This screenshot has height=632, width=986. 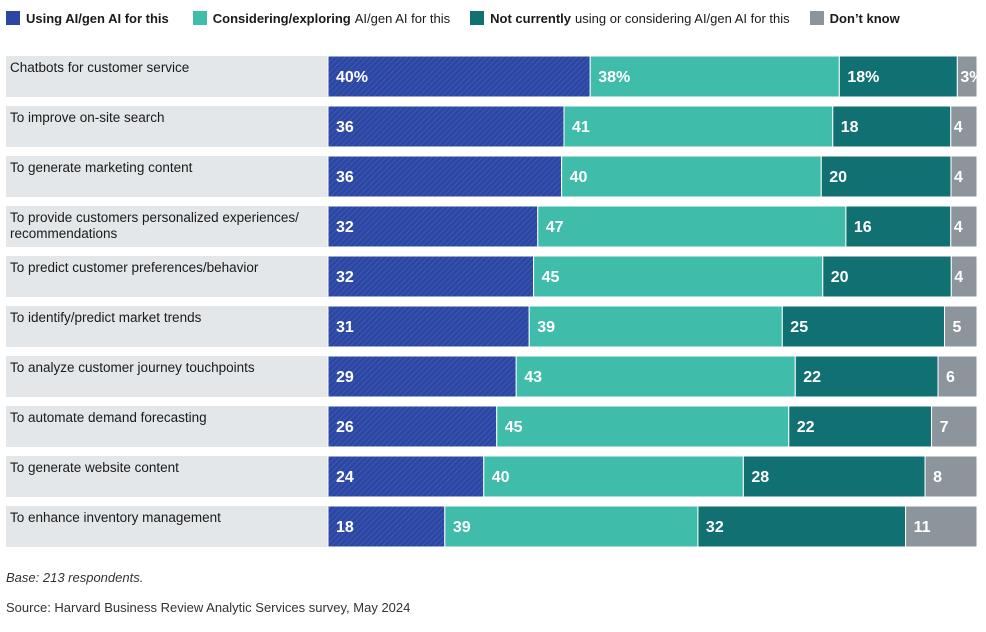 I want to click on data-label: 40%, so click(x=352, y=77).